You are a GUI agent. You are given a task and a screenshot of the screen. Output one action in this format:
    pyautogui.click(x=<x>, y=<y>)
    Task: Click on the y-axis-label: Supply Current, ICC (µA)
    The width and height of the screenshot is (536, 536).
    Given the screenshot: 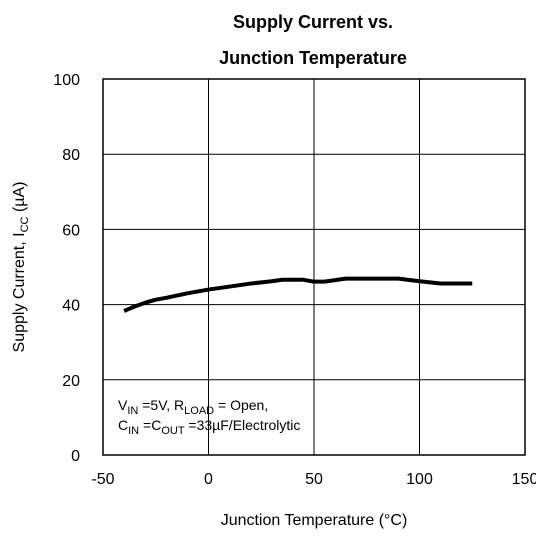 What is the action you would take?
    pyautogui.click(x=21, y=267)
    